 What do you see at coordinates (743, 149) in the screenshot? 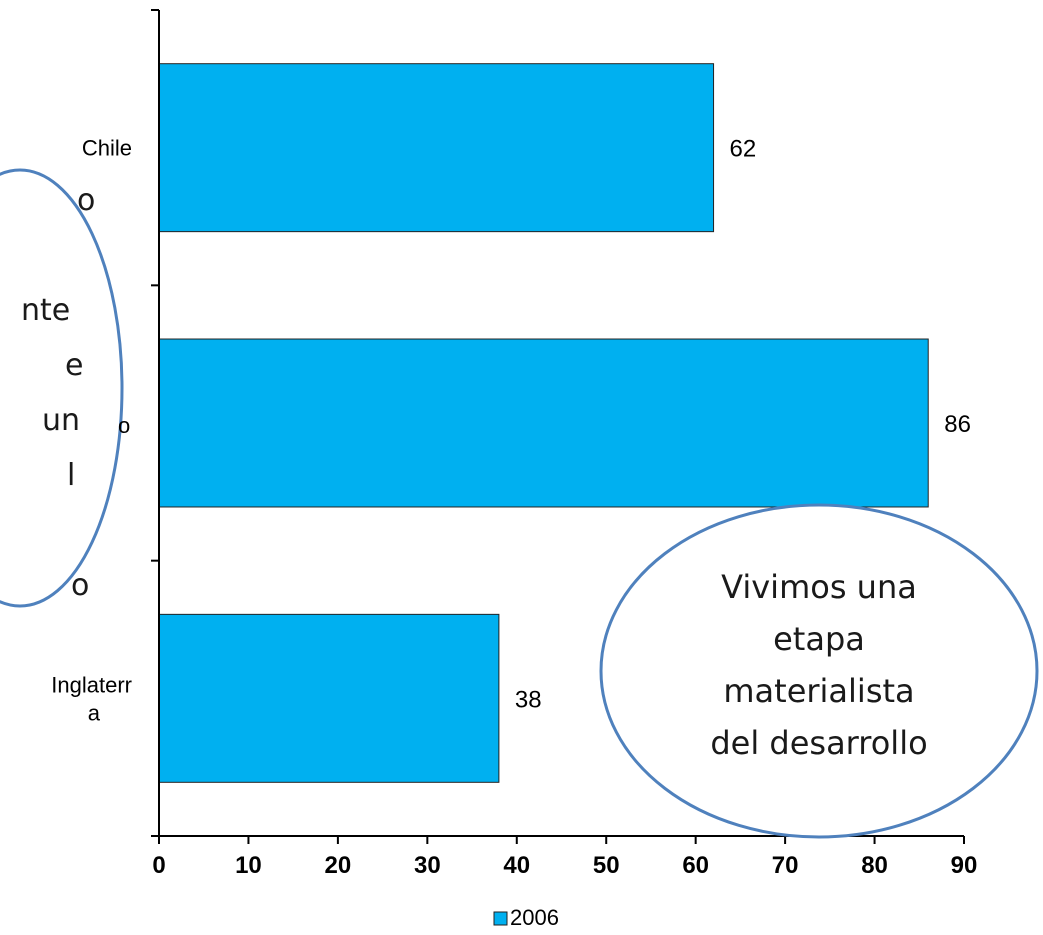
I see `data-label-0: 62` at bounding box center [743, 149].